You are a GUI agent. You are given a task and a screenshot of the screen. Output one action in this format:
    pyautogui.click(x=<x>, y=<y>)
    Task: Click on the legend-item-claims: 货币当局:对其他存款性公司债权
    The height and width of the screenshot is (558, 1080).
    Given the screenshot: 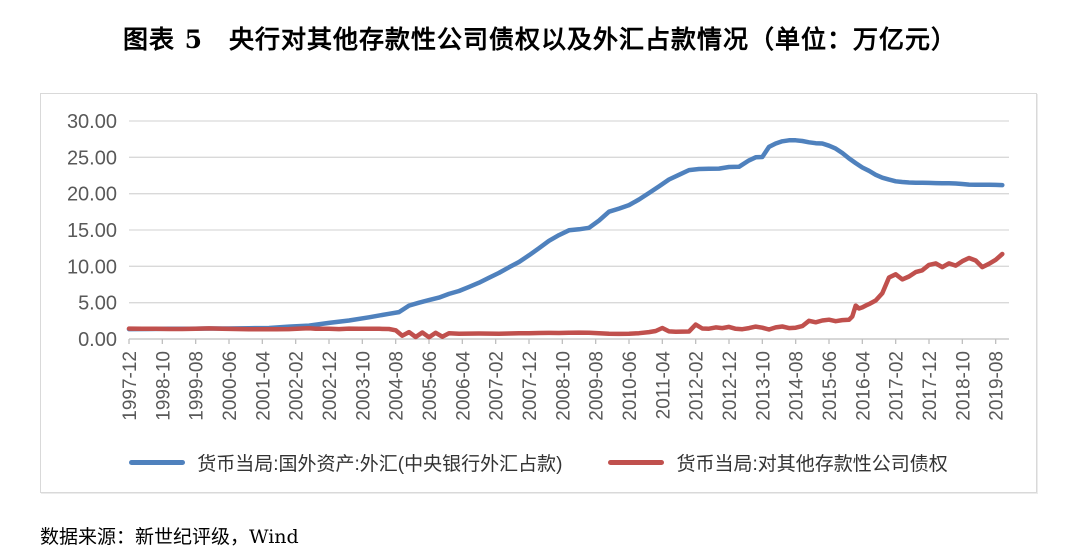 What is the action you would take?
    pyautogui.click(x=778, y=462)
    